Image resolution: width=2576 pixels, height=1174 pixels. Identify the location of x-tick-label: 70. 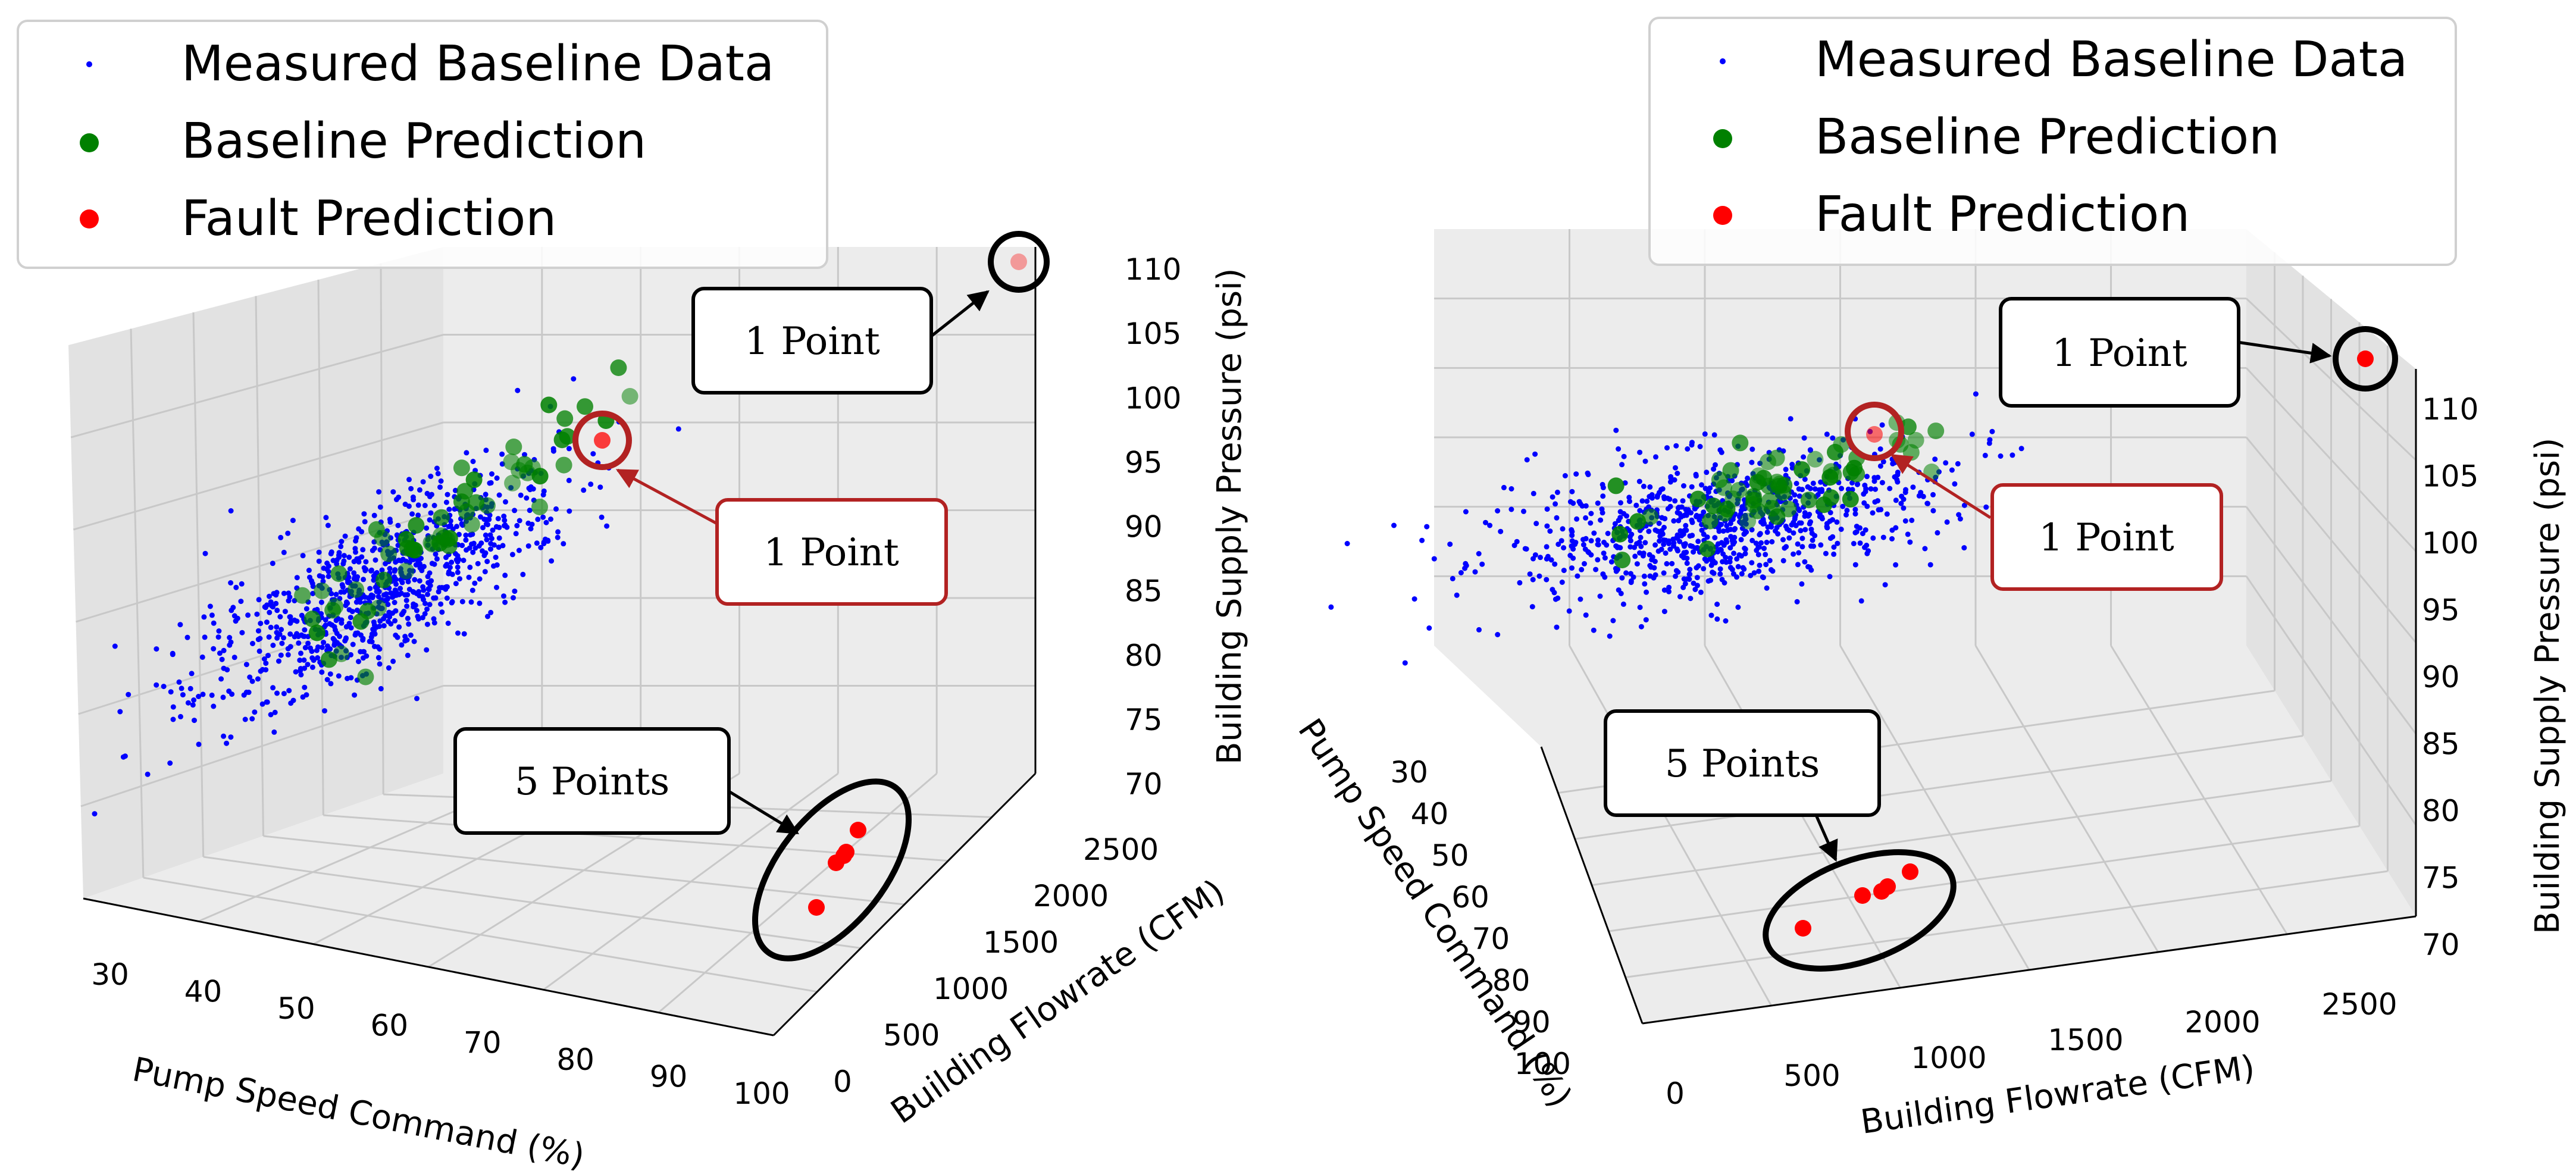
(483, 1042).